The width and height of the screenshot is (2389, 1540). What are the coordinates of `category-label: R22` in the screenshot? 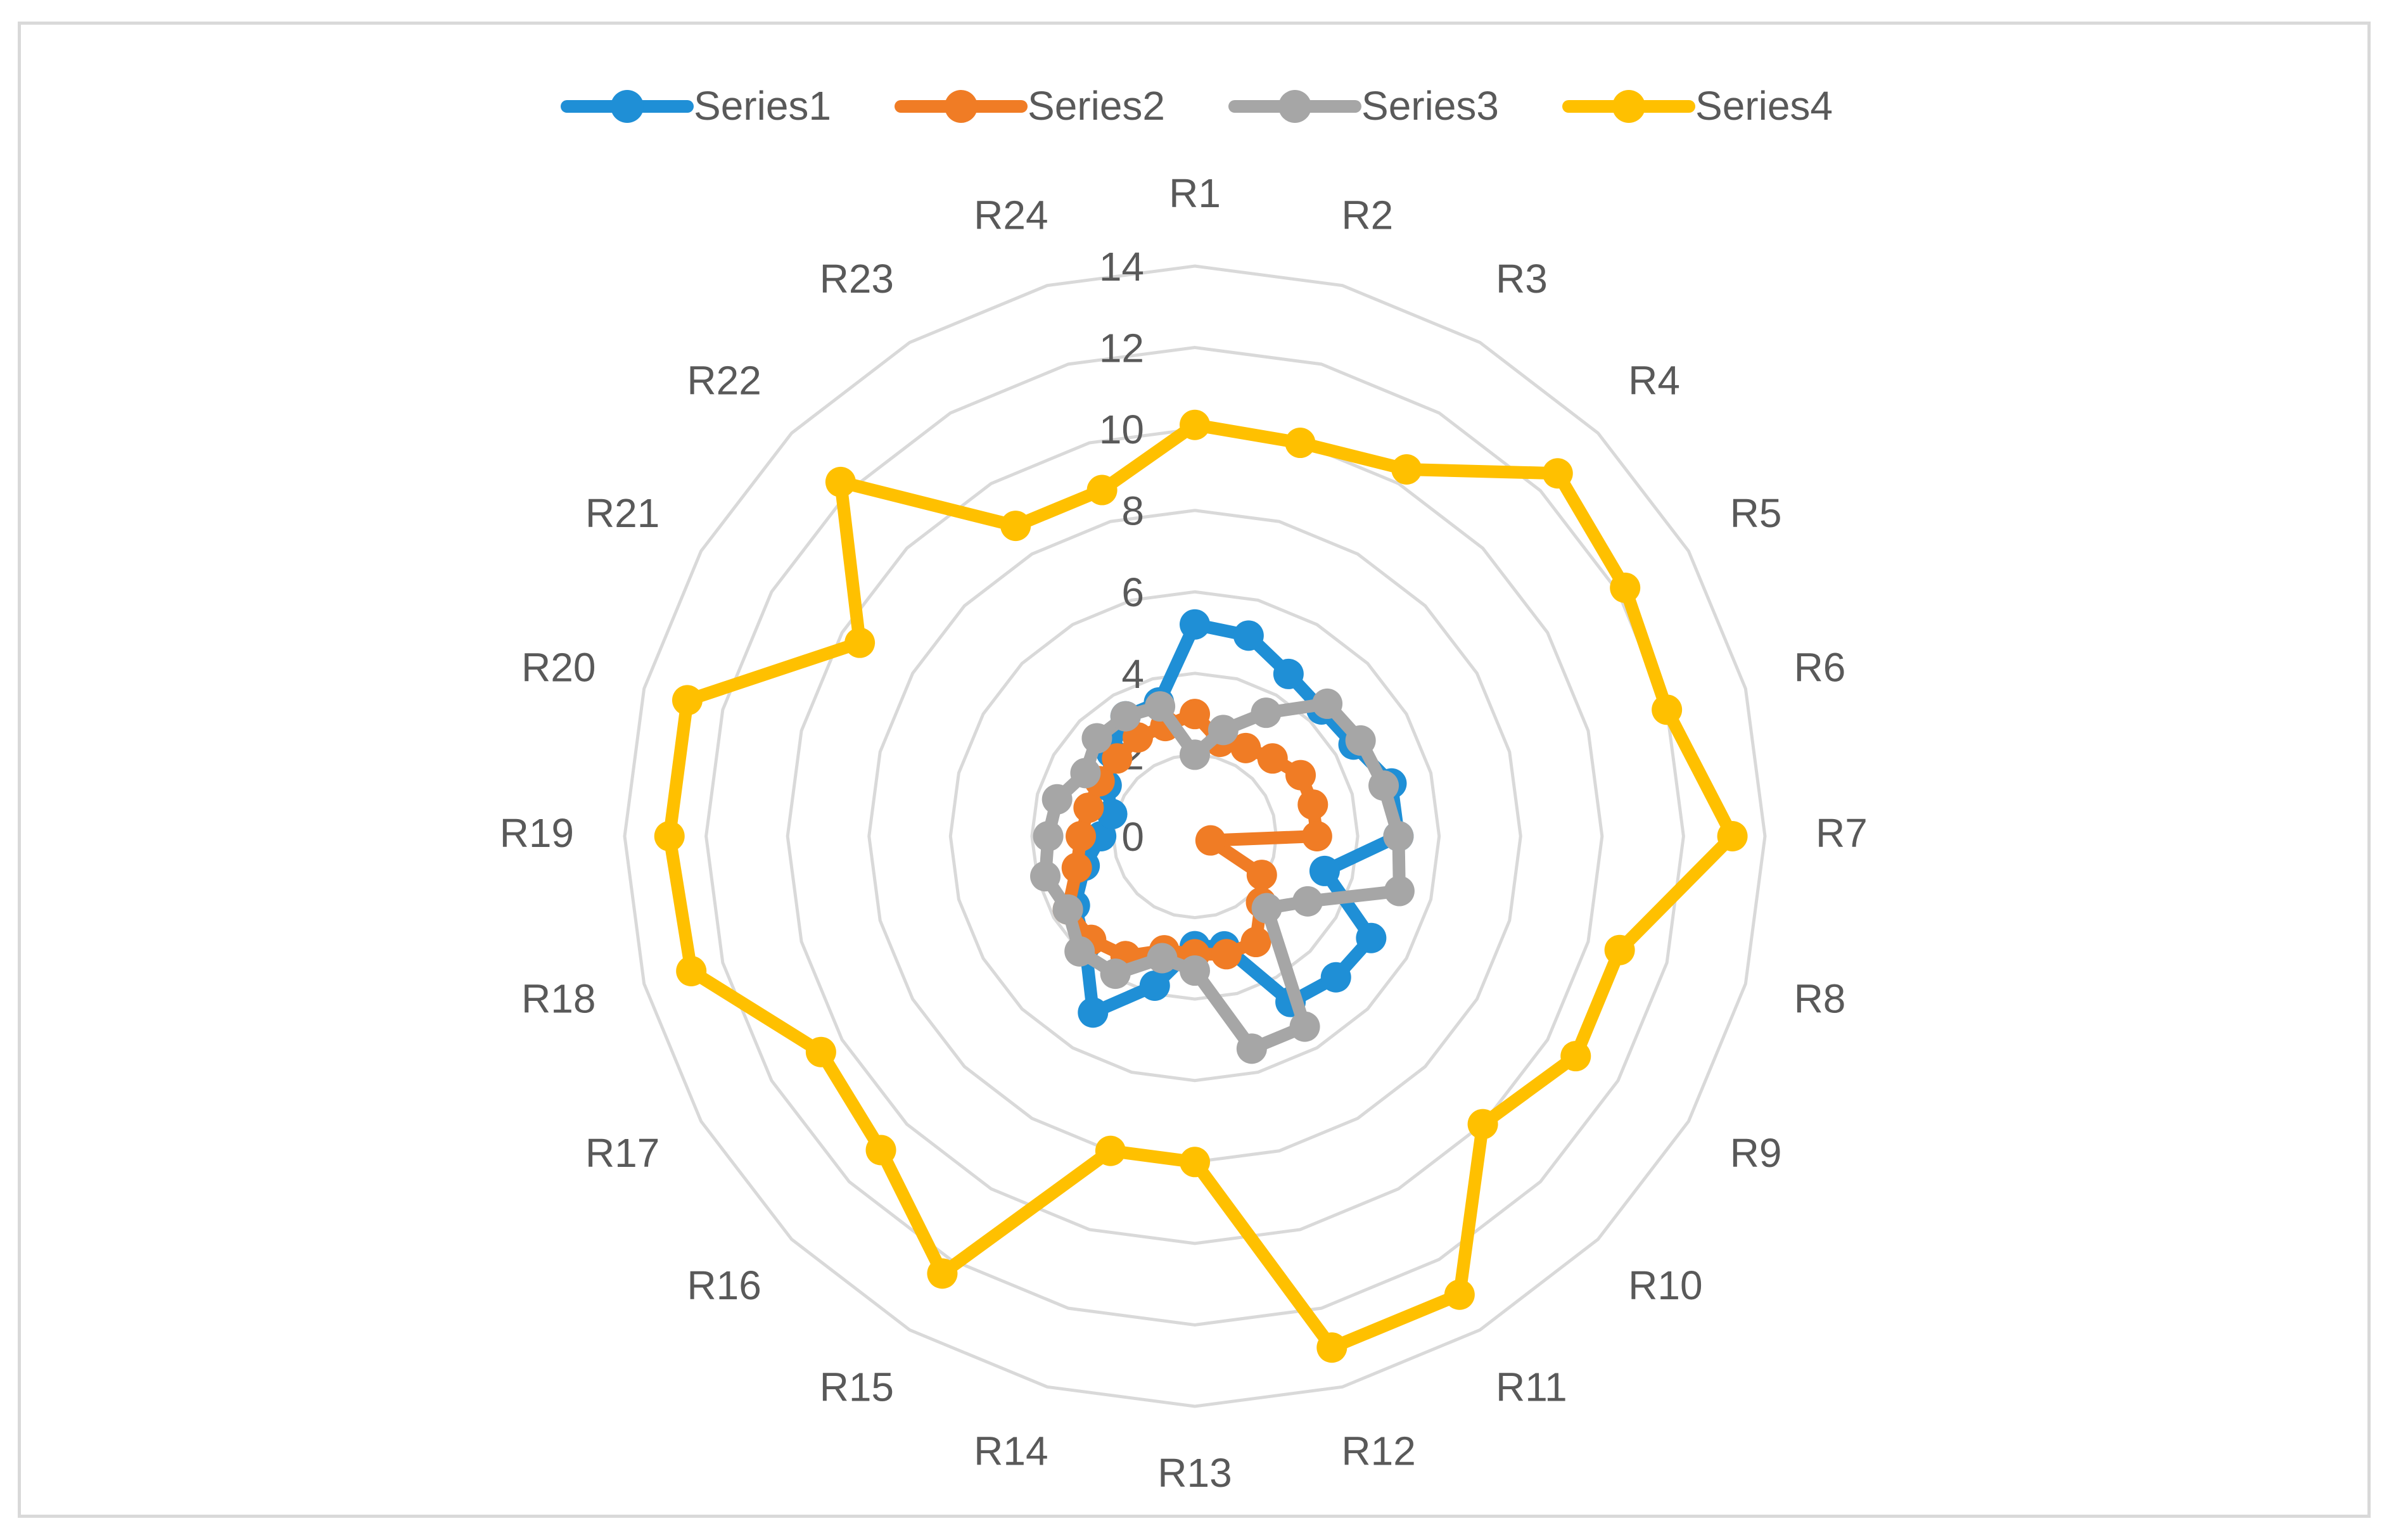 It's located at (724, 381).